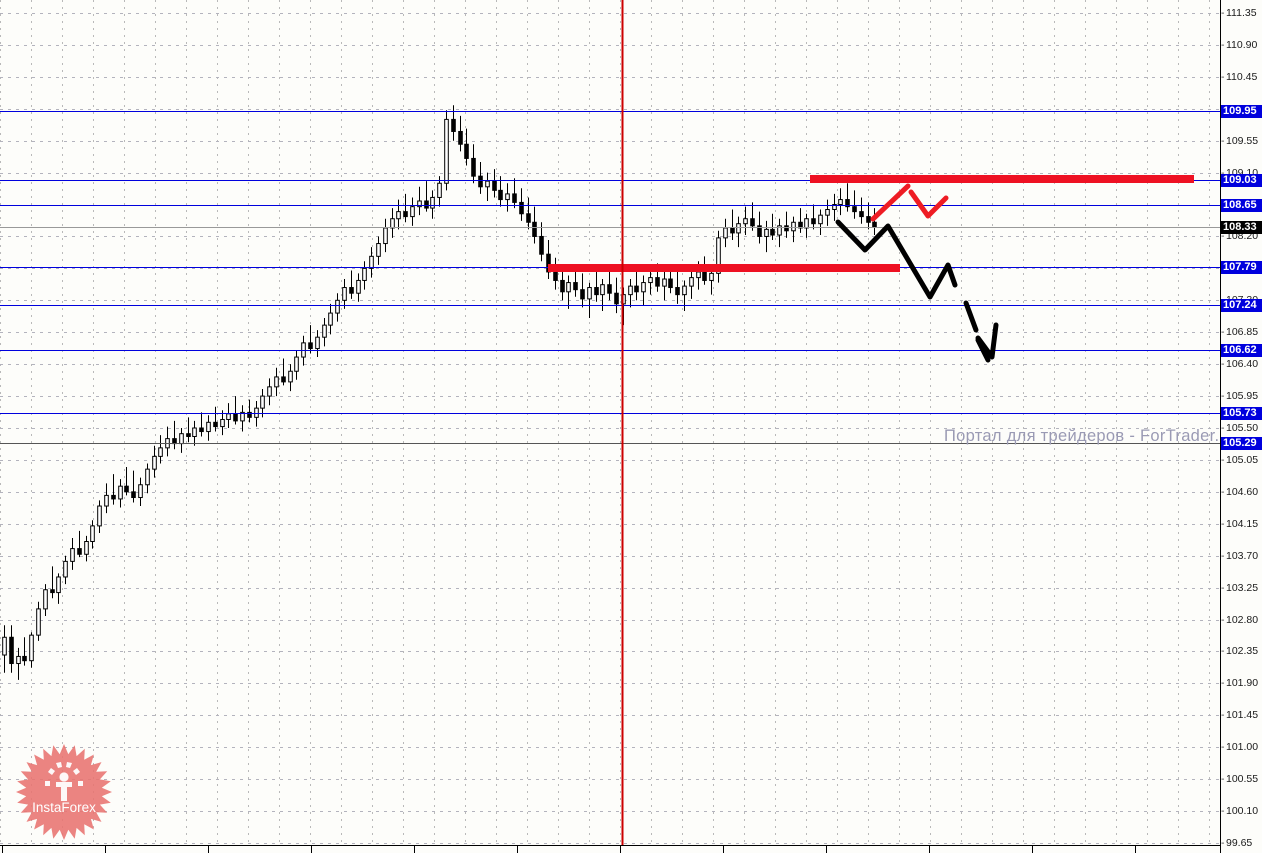 This screenshot has width=1262, height=853. I want to click on axis-tick-104.15: -104.15, so click(1240, 523).